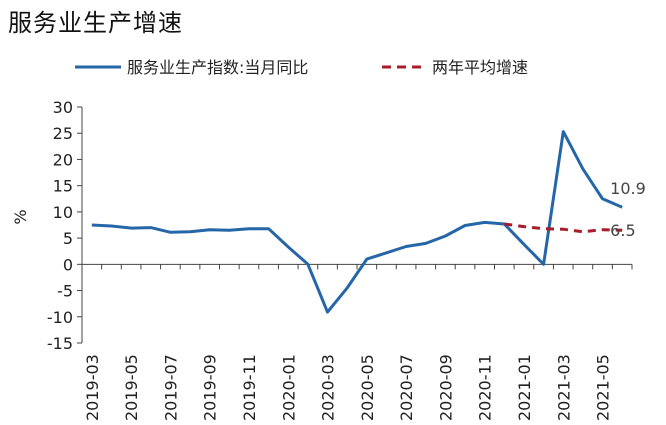  Describe the element at coordinates (68, 238) in the screenshot. I see `y-tick-label: 5` at that location.